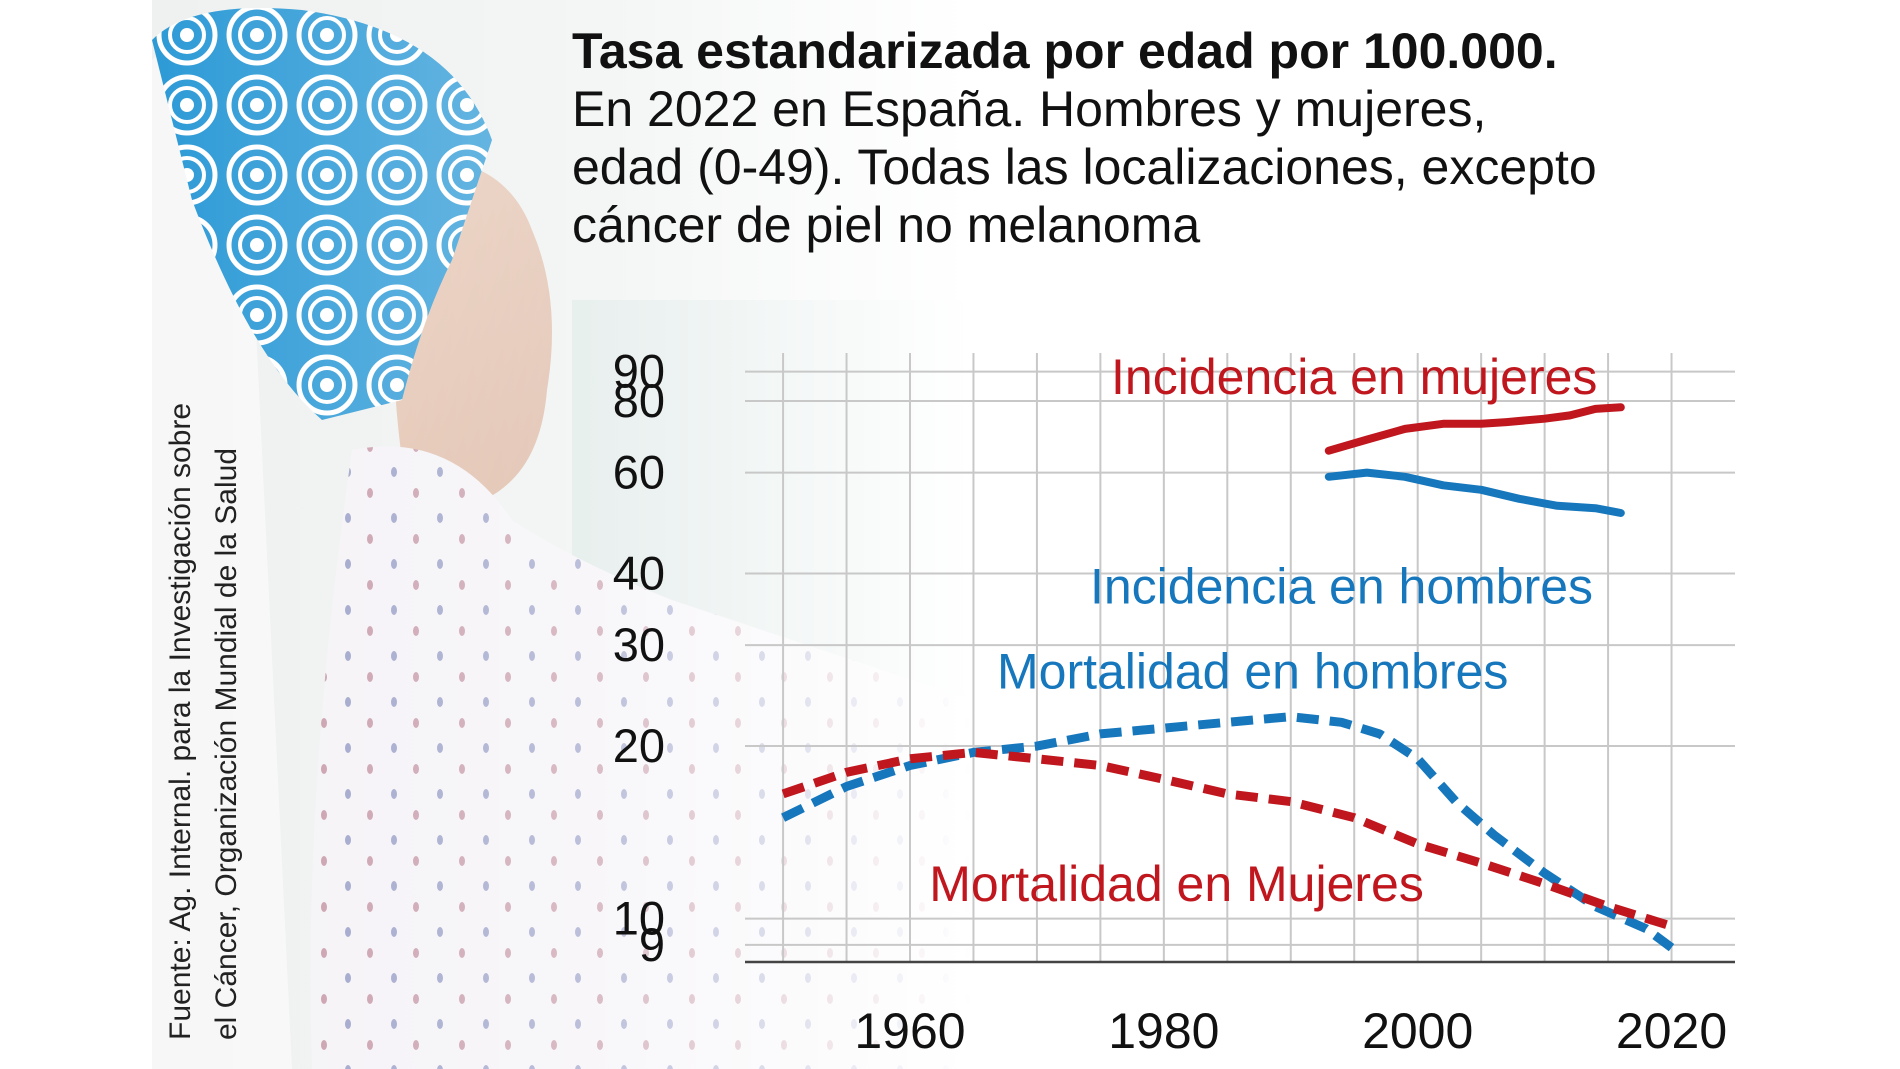  I want to click on series-label: Mortalidad en hombres, so click(1252, 671).